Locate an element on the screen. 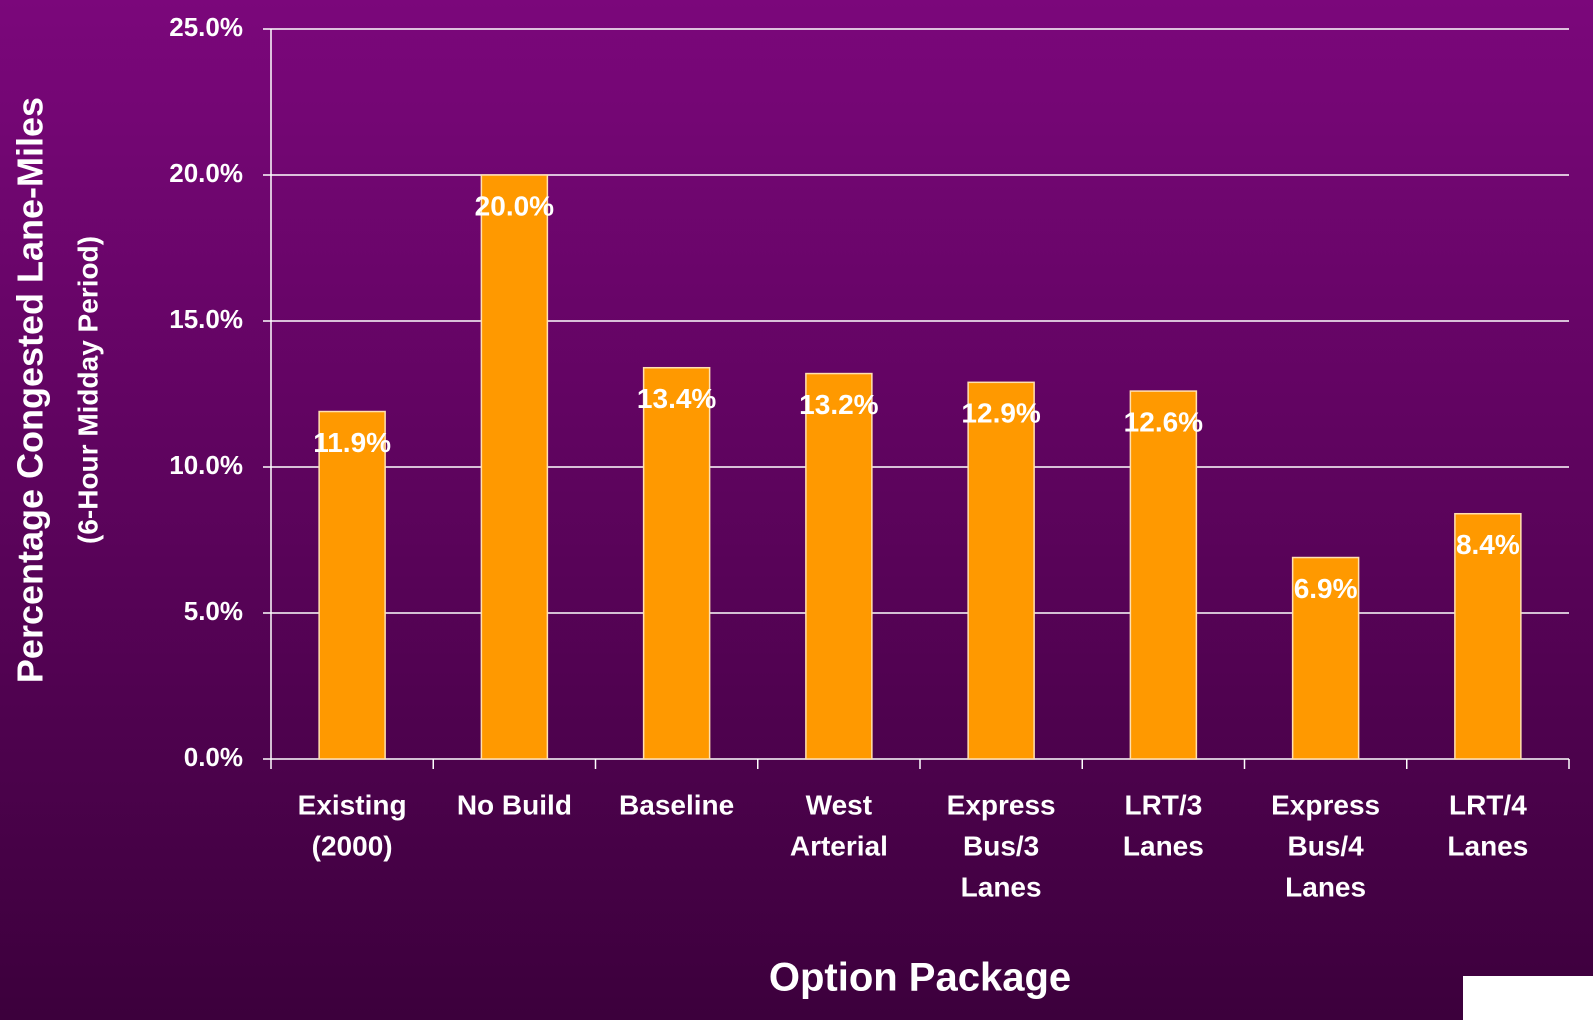  y-tick-label: 10.0% is located at coordinates (206, 465).